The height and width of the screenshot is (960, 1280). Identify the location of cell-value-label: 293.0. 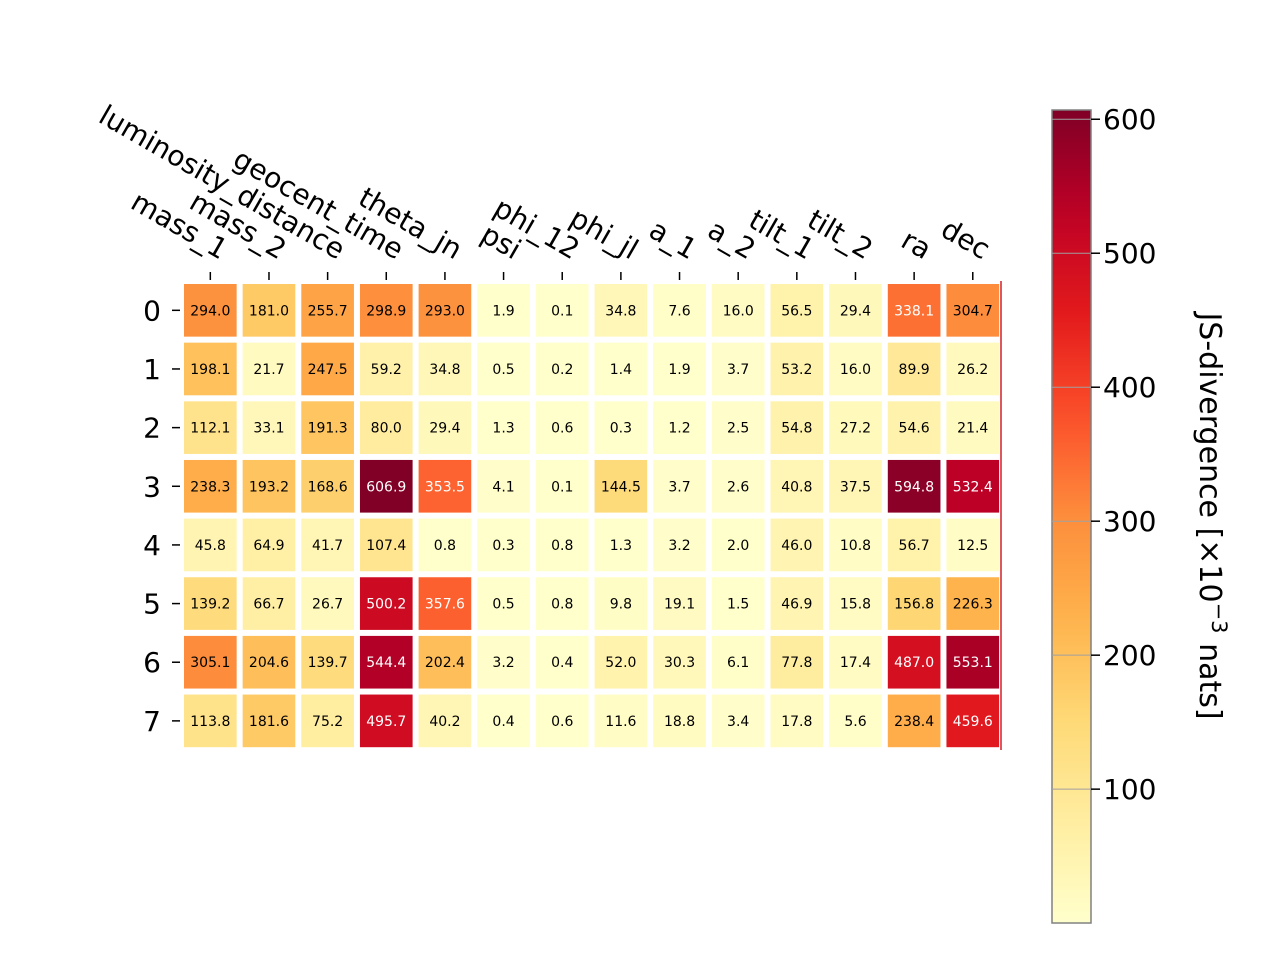
(445, 311).